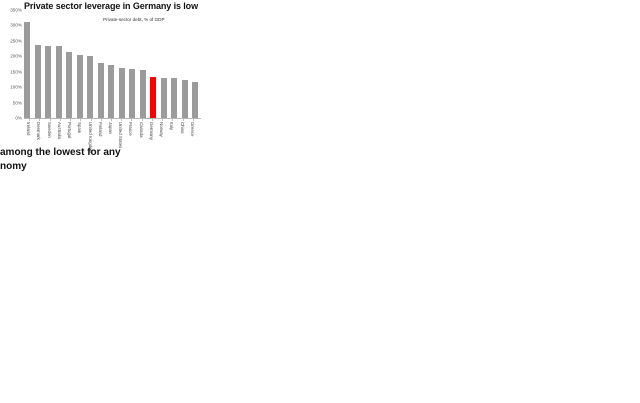 Image resolution: width=640 pixels, height=403 pixels. Describe the element at coordinates (153, 97) in the screenshot. I see `bar-highlighted` at that location.